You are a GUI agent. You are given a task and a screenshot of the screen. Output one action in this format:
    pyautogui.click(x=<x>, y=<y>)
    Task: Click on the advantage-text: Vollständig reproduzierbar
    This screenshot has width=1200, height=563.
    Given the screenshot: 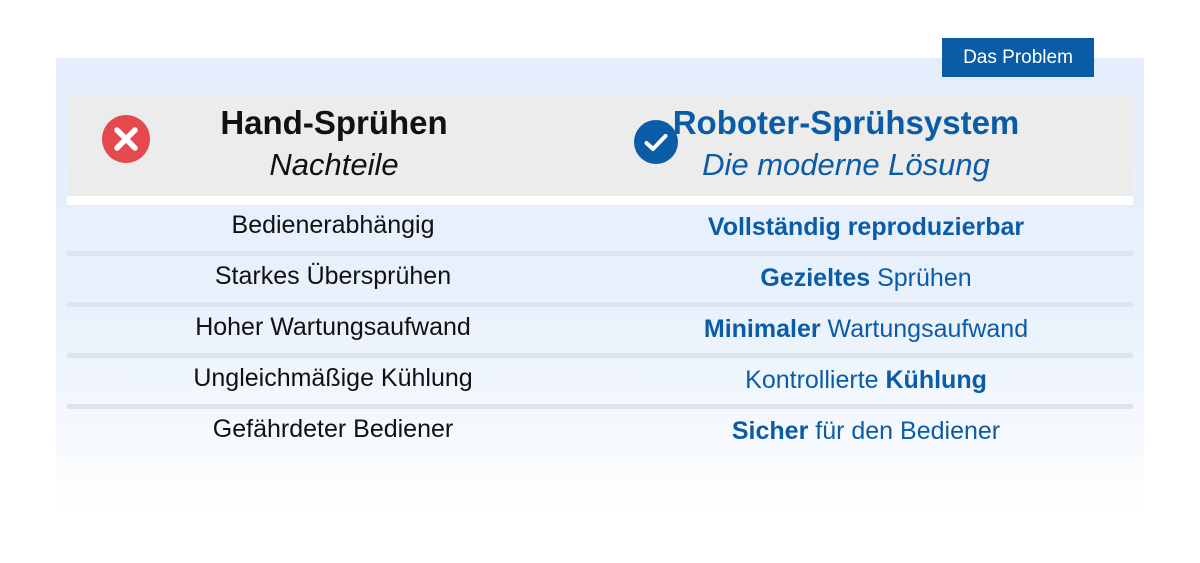 What is the action you would take?
    pyautogui.click(x=866, y=227)
    